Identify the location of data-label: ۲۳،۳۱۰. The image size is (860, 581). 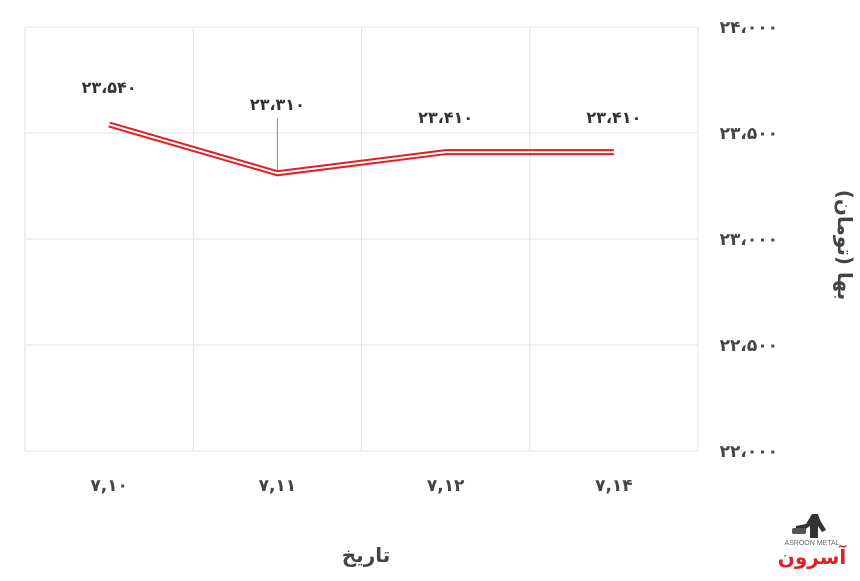
(277, 104).